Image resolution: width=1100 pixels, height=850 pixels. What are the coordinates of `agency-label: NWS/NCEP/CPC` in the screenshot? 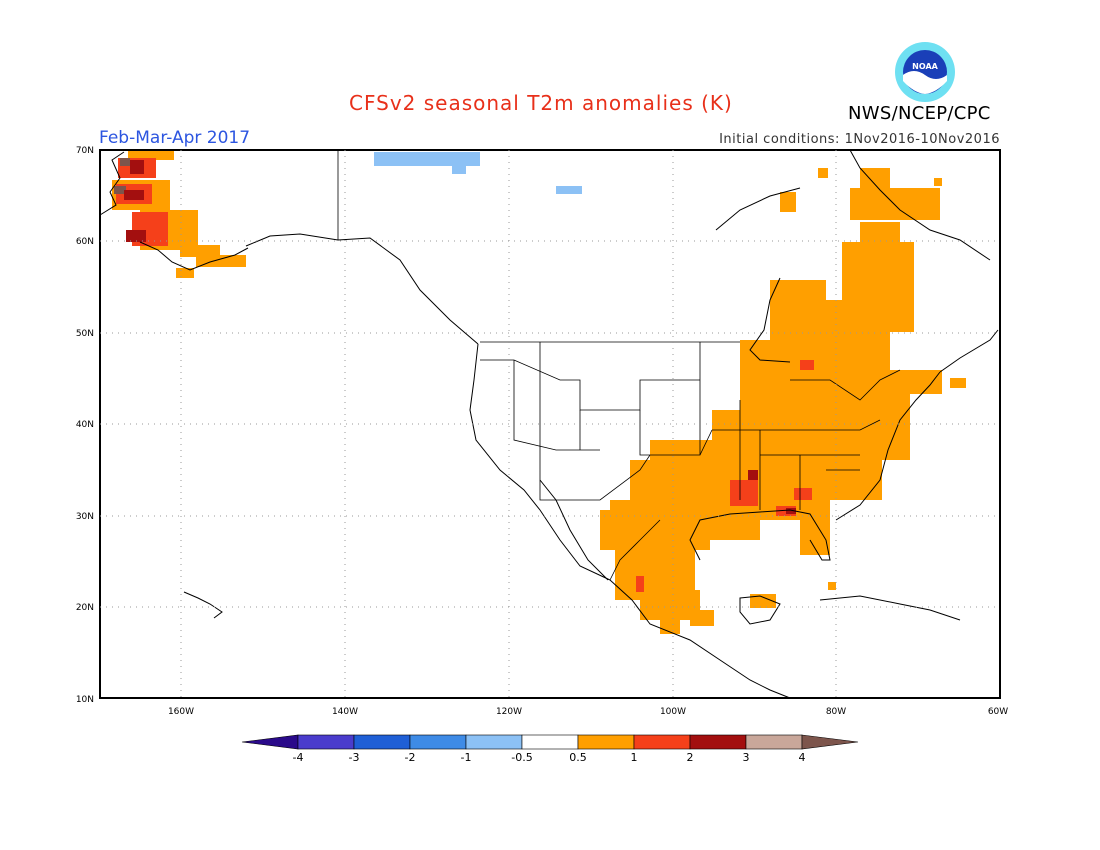 It's located at (919, 113).